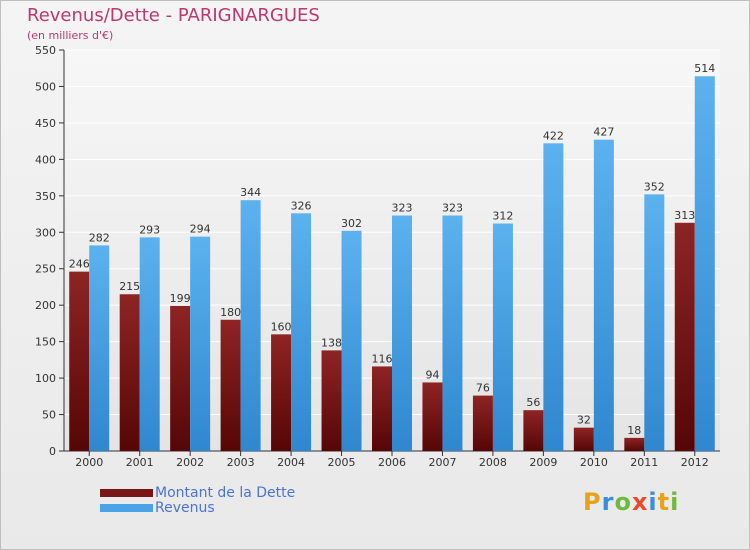 The image size is (750, 550). I want to click on x-tick-label: 2010, so click(594, 462).